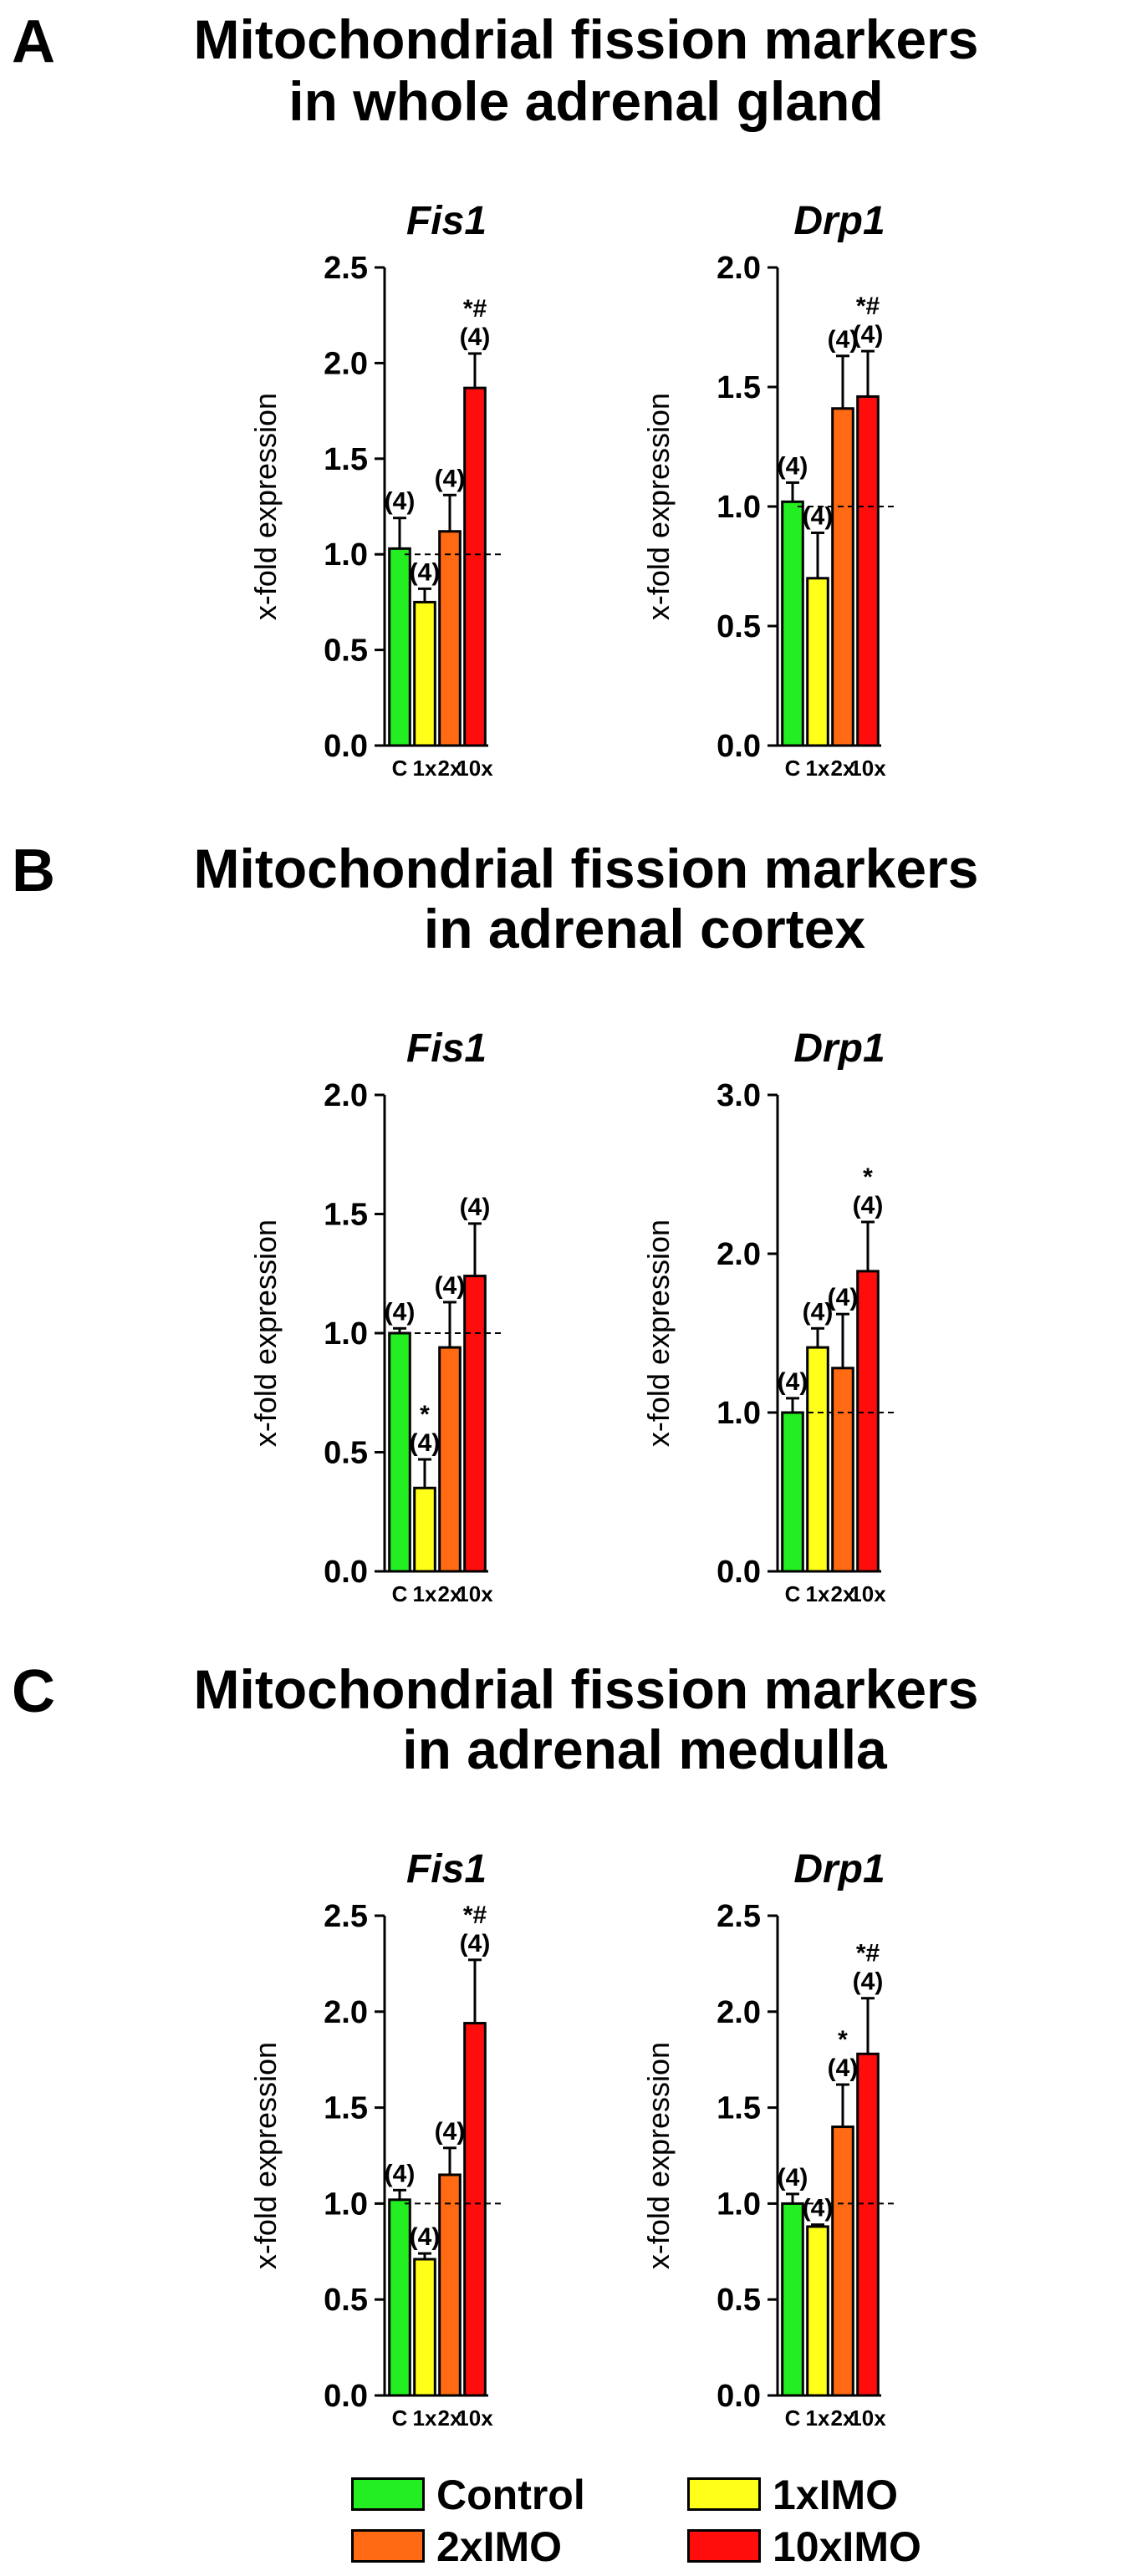 Image resolution: width=1122 pixels, height=2576 pixels. Describe the element at coordinates (451, 1286) in the screenshot. I see `chart-b-fis1-nlabel-2x: (4)` at that location.